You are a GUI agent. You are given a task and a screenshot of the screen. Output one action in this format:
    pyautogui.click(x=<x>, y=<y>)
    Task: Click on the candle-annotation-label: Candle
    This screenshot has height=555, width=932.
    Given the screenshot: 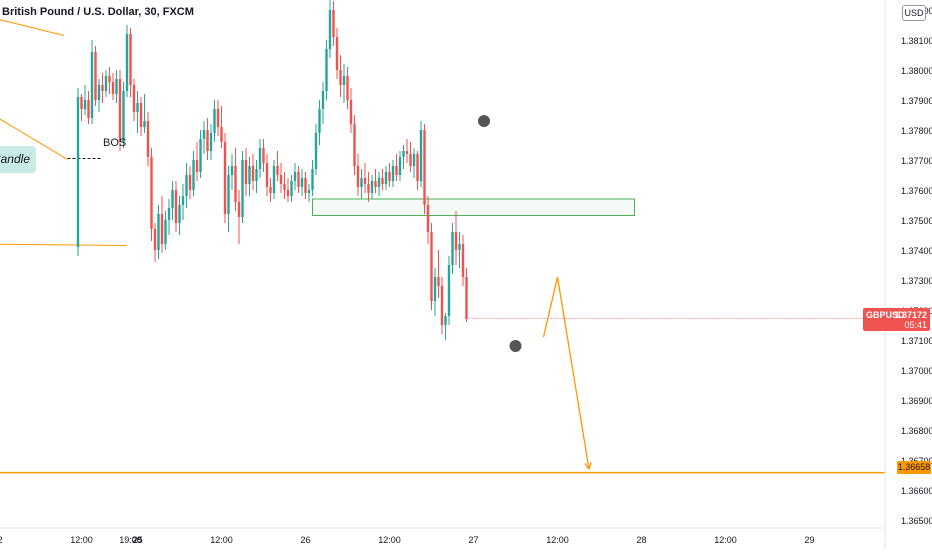 What is the action you would take?
    pyautogui.click(x=18, y=159)
    